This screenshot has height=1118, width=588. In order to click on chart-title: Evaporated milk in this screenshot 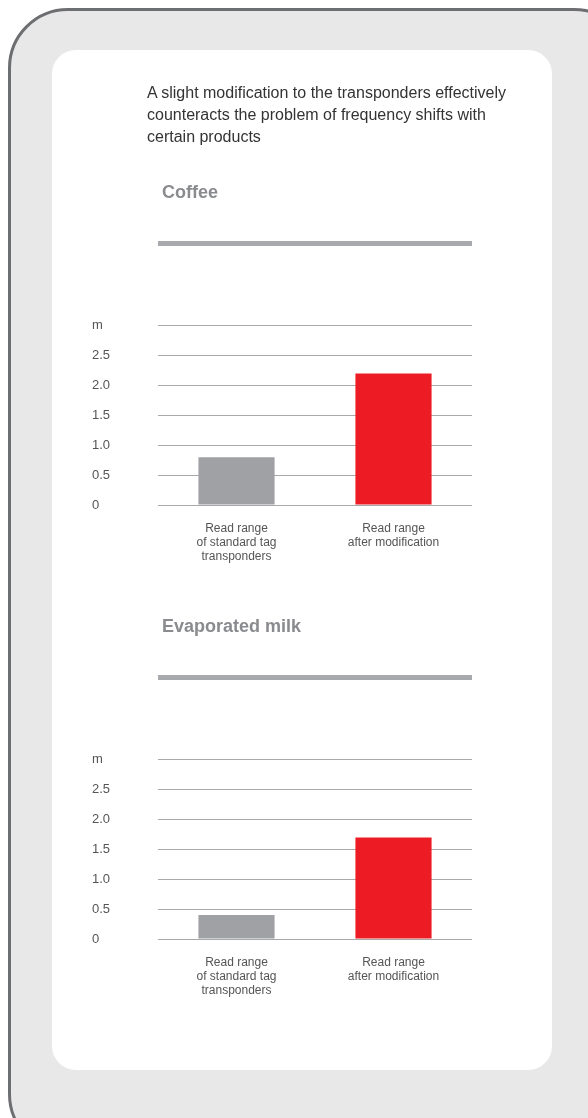, I will do `click(232, 626)`.